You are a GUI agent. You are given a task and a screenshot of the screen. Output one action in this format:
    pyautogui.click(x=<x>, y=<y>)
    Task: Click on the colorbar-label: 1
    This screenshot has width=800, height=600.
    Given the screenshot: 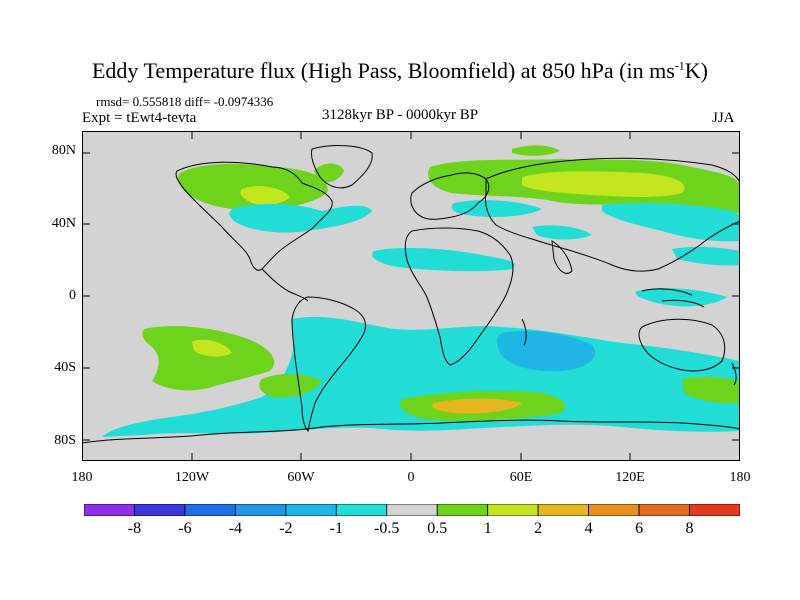 What is the action you would take?
    pyautogui.click(x=487, y=528)
    